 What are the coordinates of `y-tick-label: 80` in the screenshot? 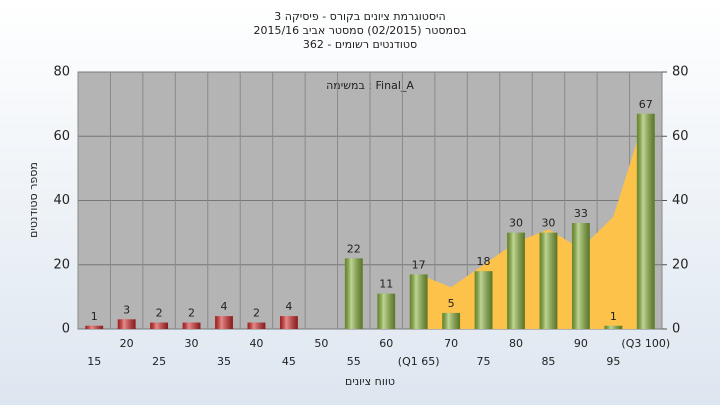 It's located at (61, 72).